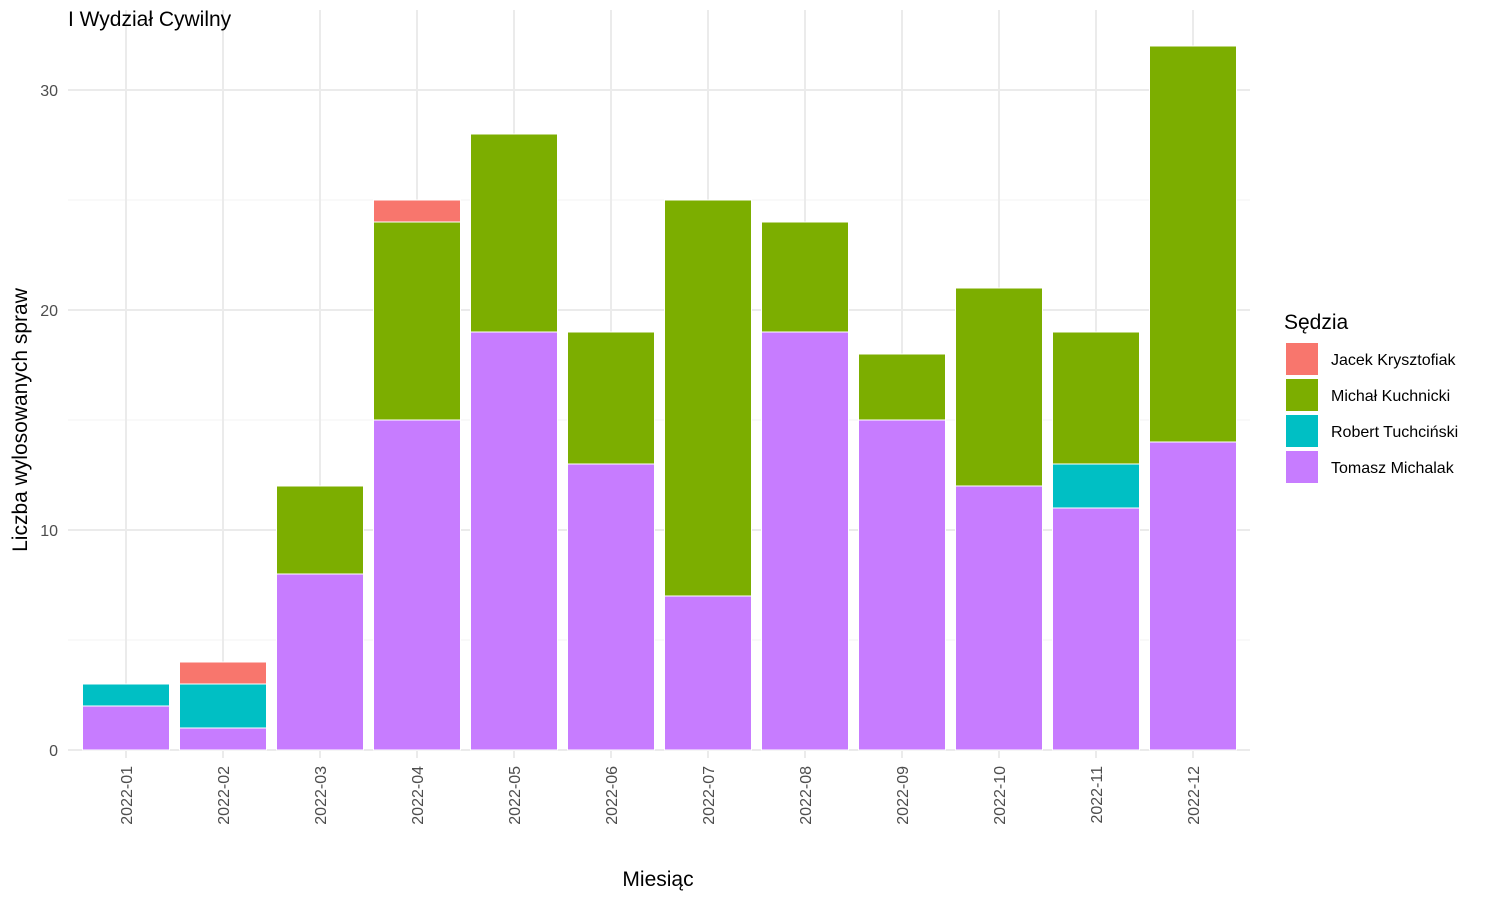  Describe the element at coordinates (1393, 468) in the screenshot. I see `legend-label: Tomasz Michalak` at that location.